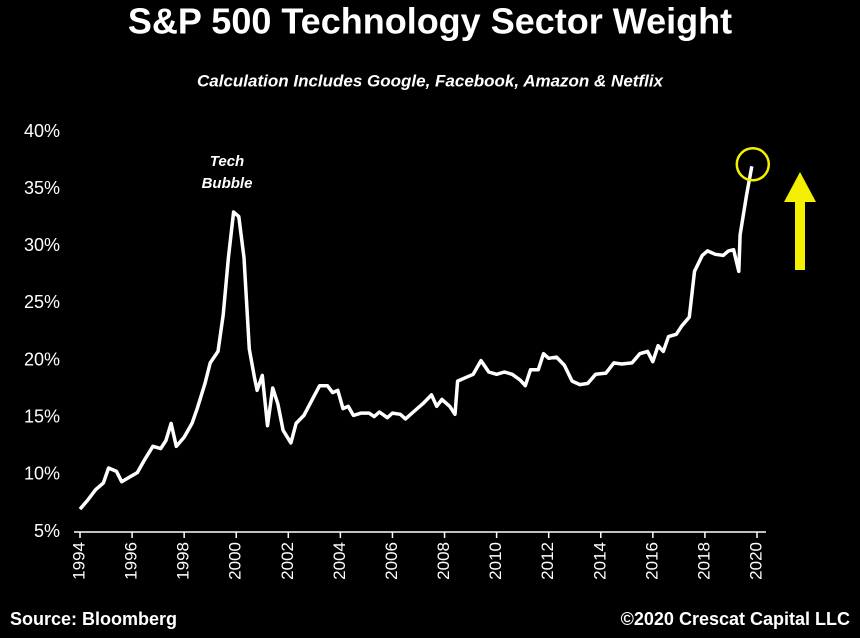  What do you see at coordinates (42, 188) in the screenshot?
I see `y-tick-label: 35%` at bounding box center [42, 188].